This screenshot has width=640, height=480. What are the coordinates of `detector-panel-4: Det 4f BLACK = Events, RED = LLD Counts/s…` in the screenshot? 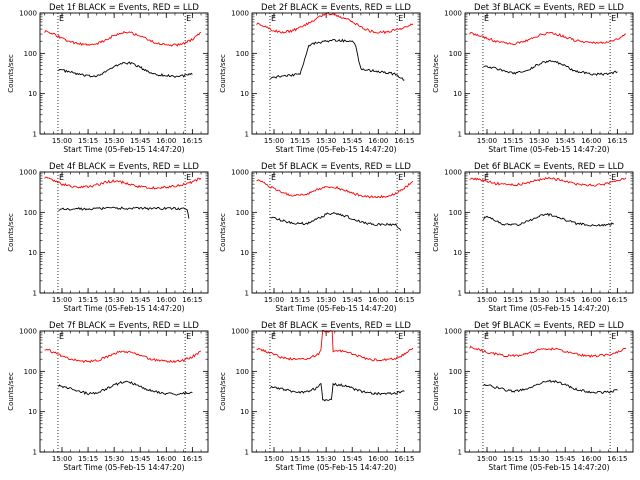 It's located at (108, 237).